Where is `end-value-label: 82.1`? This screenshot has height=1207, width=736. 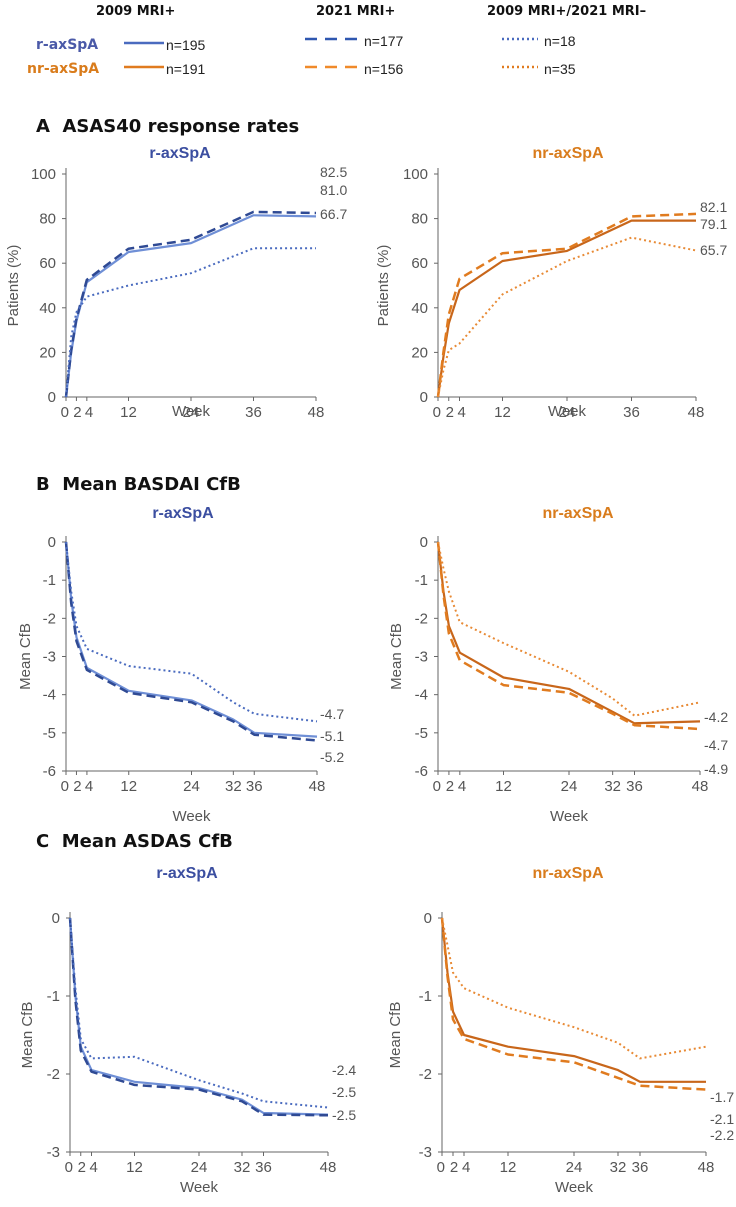 end-value-label: 82.1 is located at coordinates (713, 207).